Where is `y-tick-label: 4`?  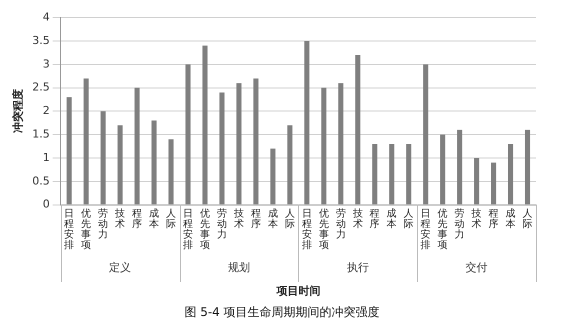 y-tick-label: 4 is located at coordinates (46, 17).